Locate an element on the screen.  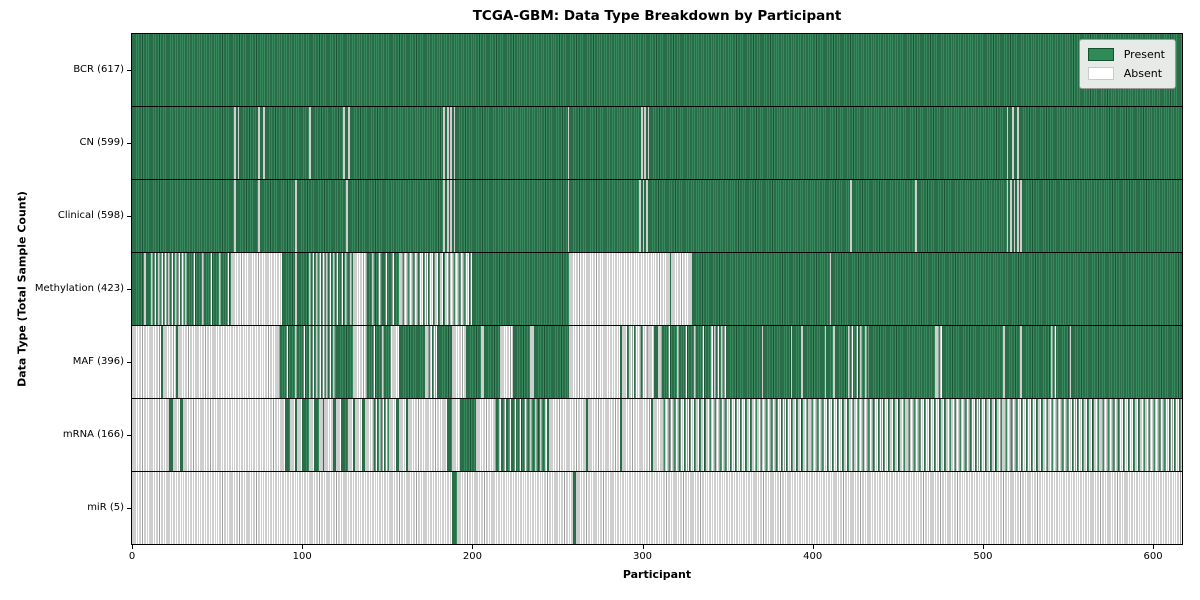
y-tick-label-mir: miR (5) is located at coordinates (105, 508).